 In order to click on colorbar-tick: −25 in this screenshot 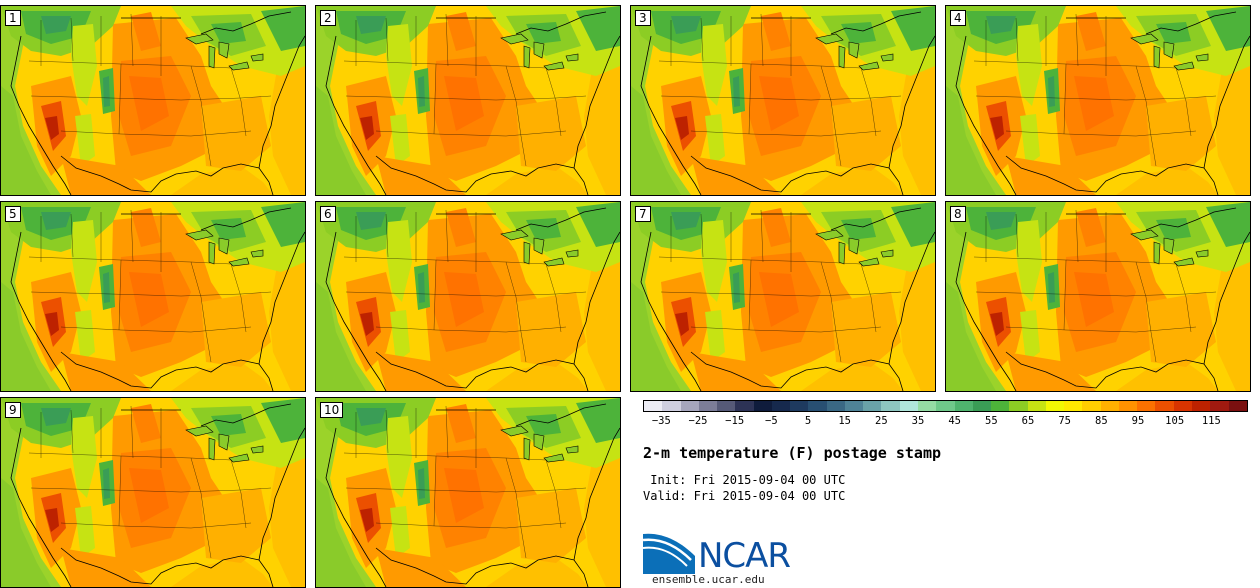, I will do `click(698, 421)`.